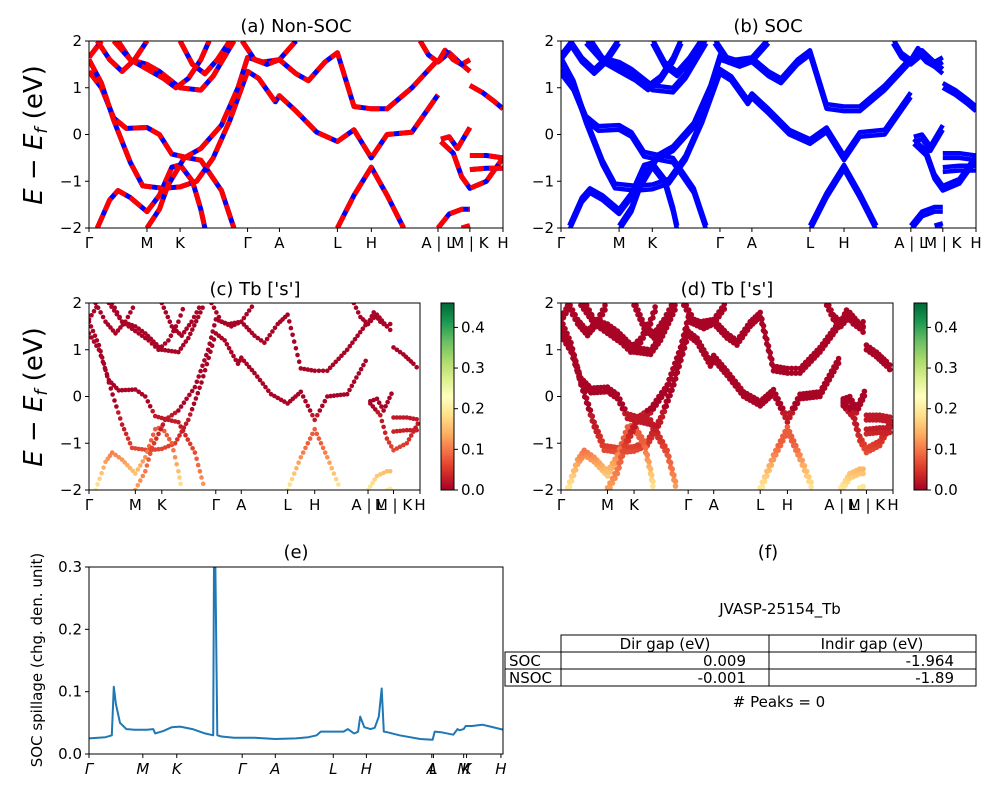 The image size is (1000, 800). I want to click on panel-b: (b) SOC −2 −1 0 1 2 Γ M K Γ A L H A | LM | K H, so click(757, 134).